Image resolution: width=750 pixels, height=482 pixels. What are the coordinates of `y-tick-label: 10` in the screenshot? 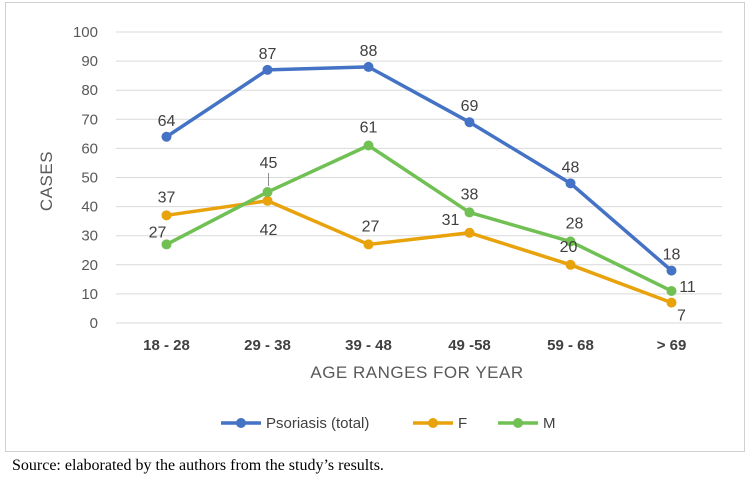 It's located at (89, 294).